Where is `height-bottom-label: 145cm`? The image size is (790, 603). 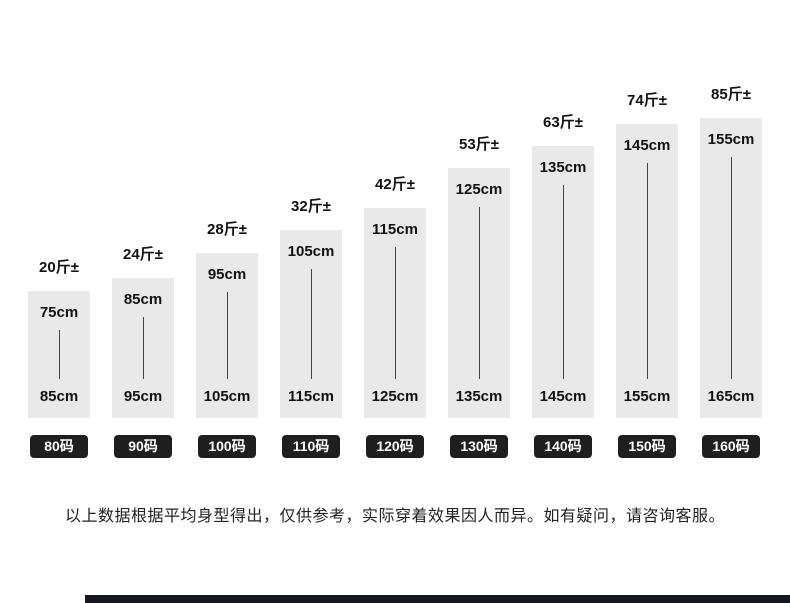 height-bottom-label: 145cm is located at coordinates (563, 396).